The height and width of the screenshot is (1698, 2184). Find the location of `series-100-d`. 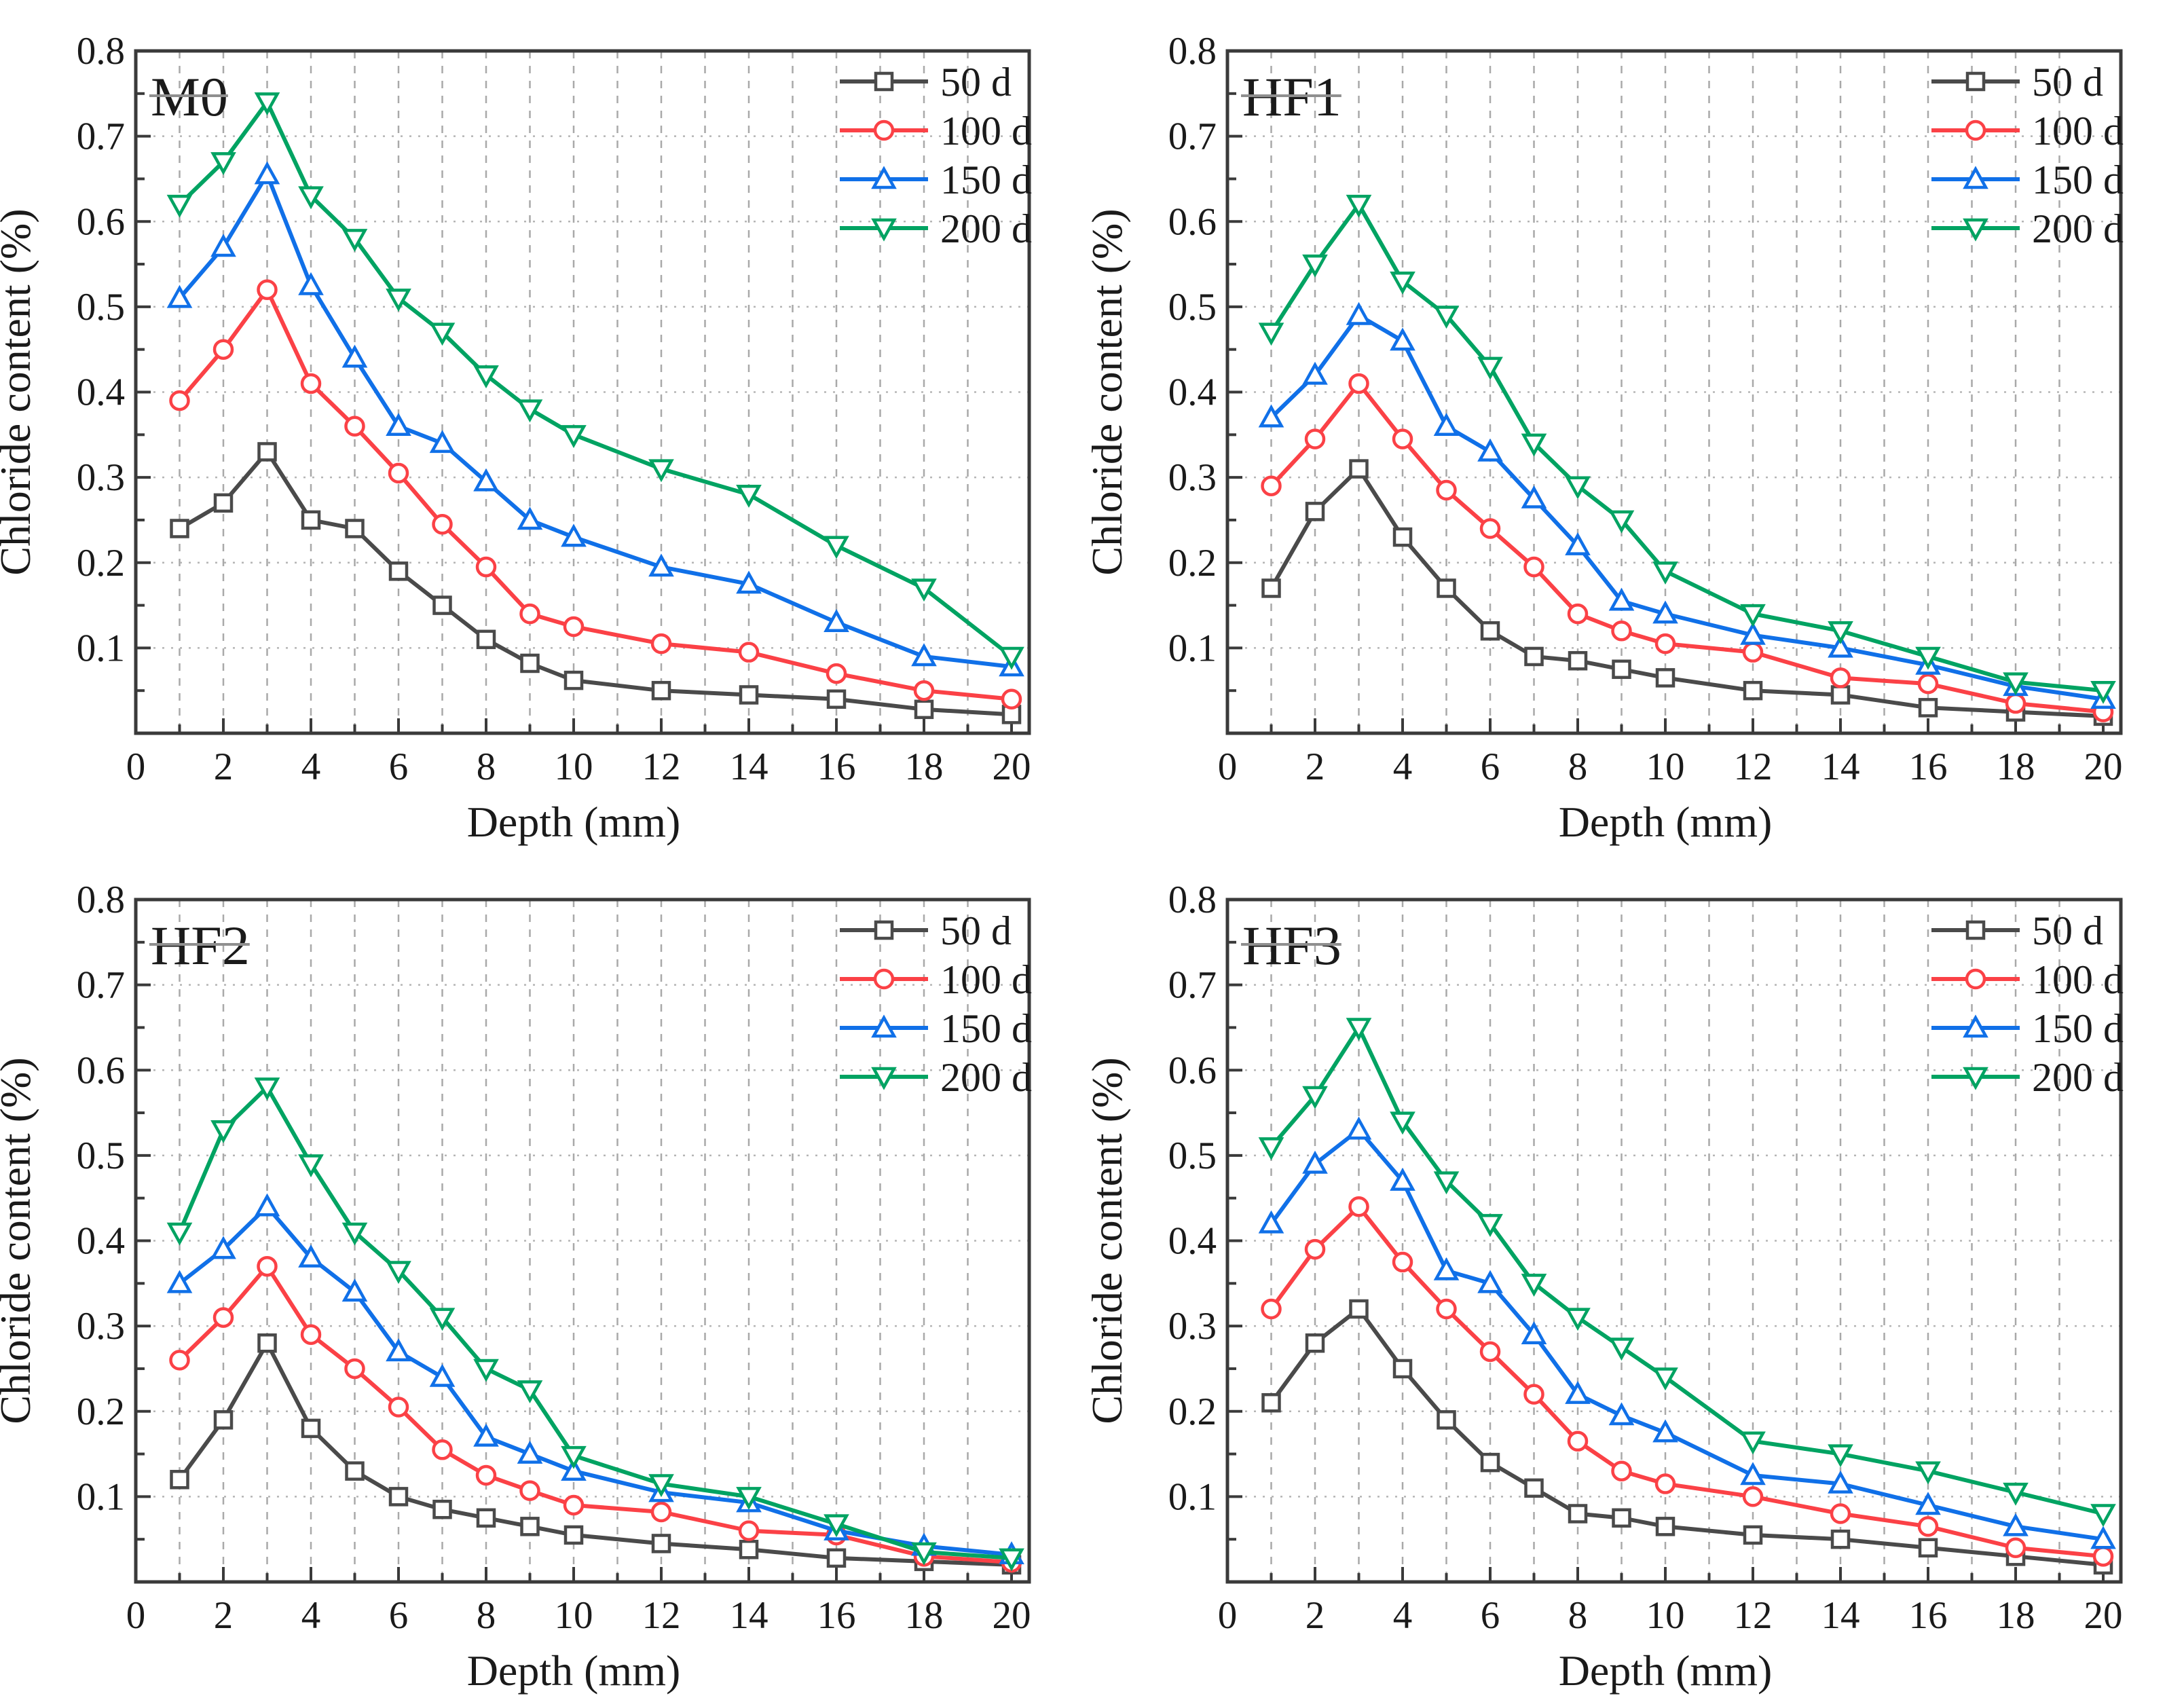

series-100-d is located at coordinates (595, 494).